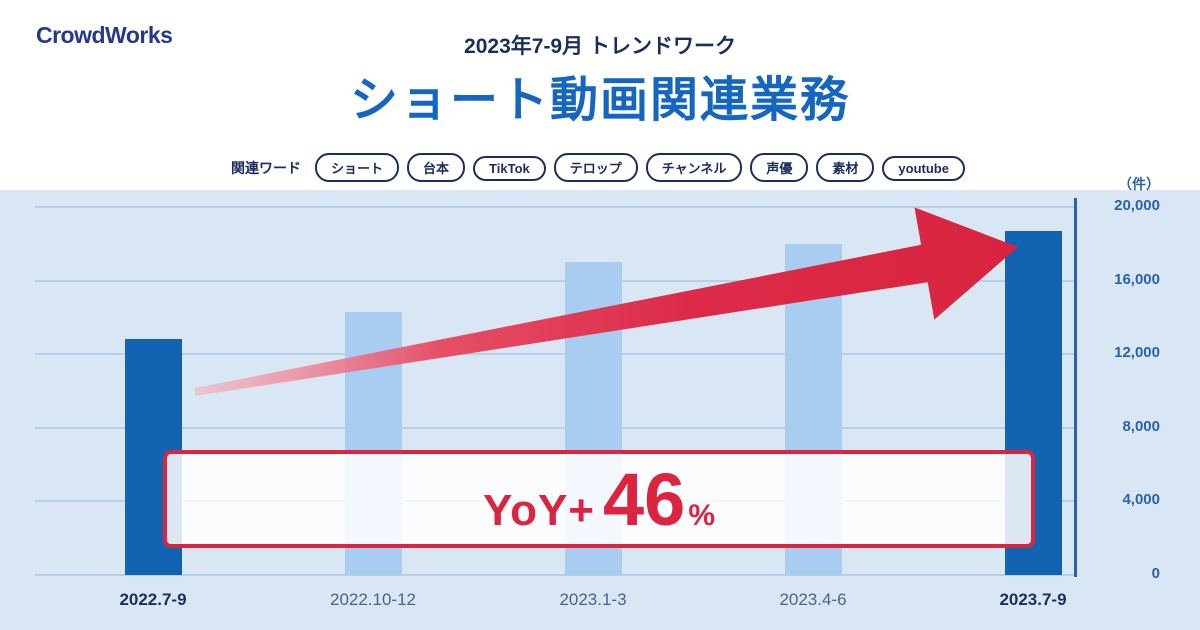 The height and width of the screenshot is (630, 1200). I want to click on yoy-annotation: YoY+ 46%, so click(599, 499).